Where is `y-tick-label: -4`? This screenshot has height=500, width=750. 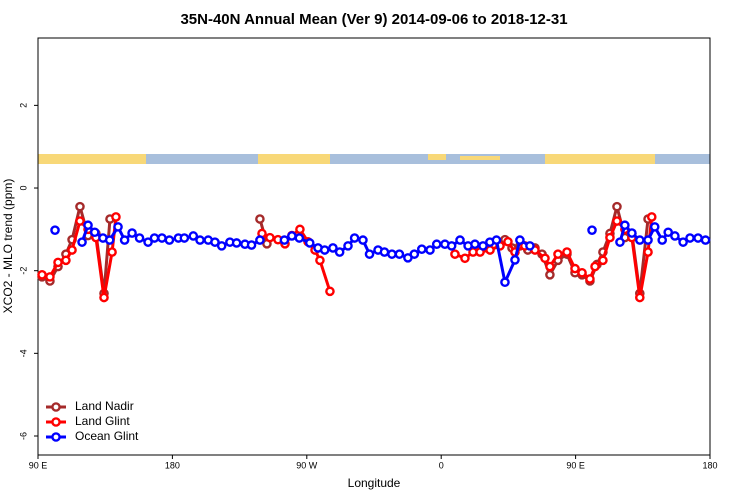 y-tick-label: -4 is located at coordinates (23, 353).